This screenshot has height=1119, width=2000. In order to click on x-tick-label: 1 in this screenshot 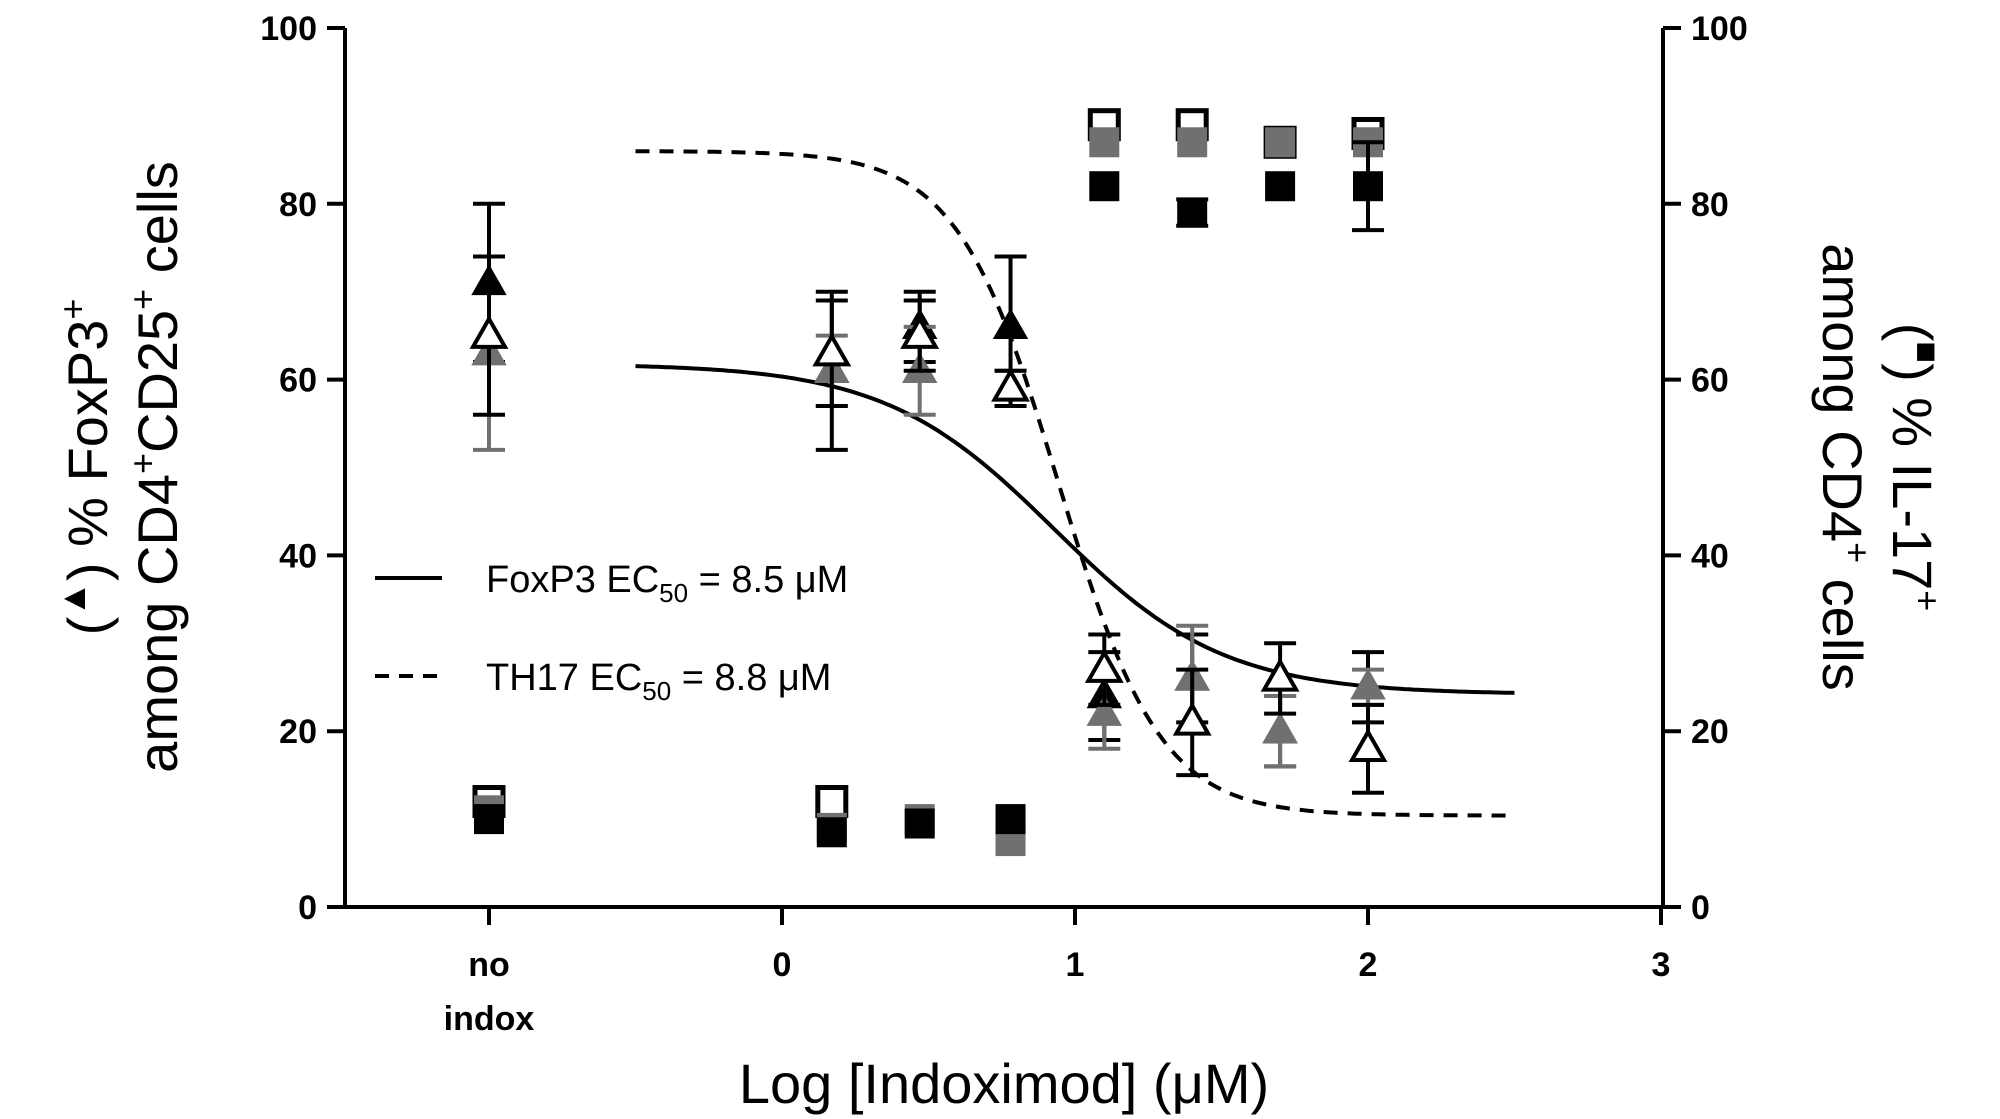, I will do `click(1075, 965)`.